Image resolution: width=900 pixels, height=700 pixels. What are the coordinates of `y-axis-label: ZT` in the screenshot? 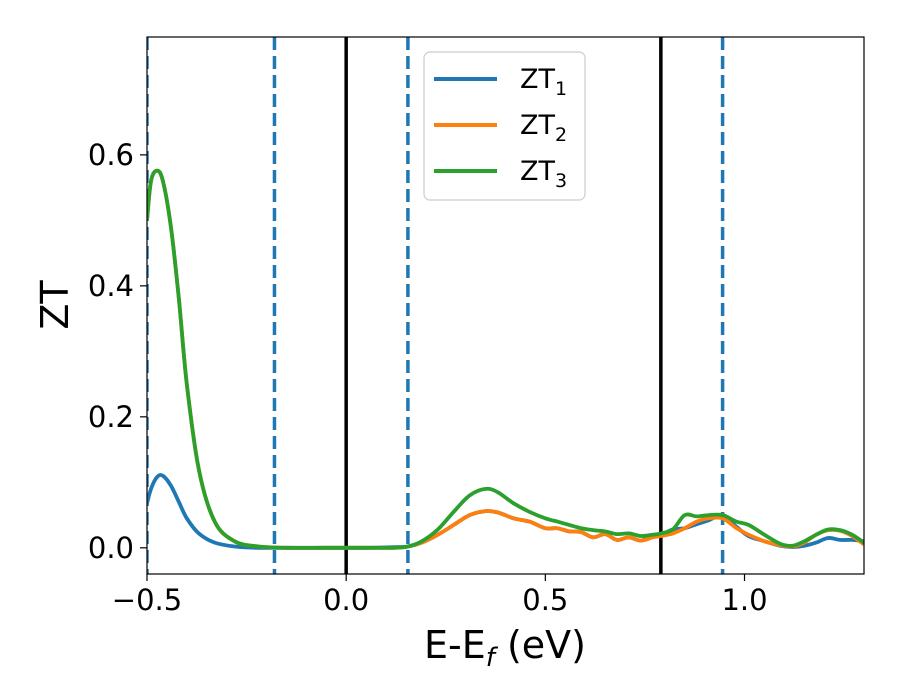 It's located at (55, 305).